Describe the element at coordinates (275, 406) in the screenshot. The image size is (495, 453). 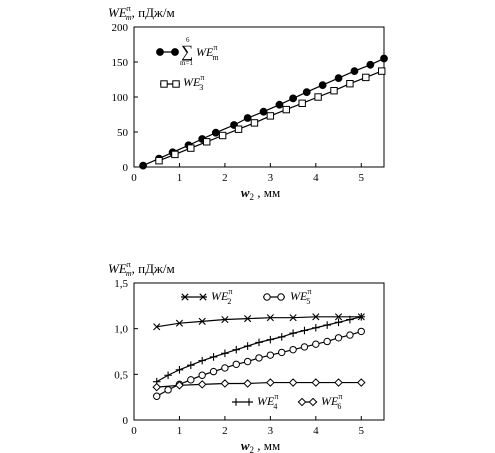
I see `legend-label-2-sub: 4` at that location.